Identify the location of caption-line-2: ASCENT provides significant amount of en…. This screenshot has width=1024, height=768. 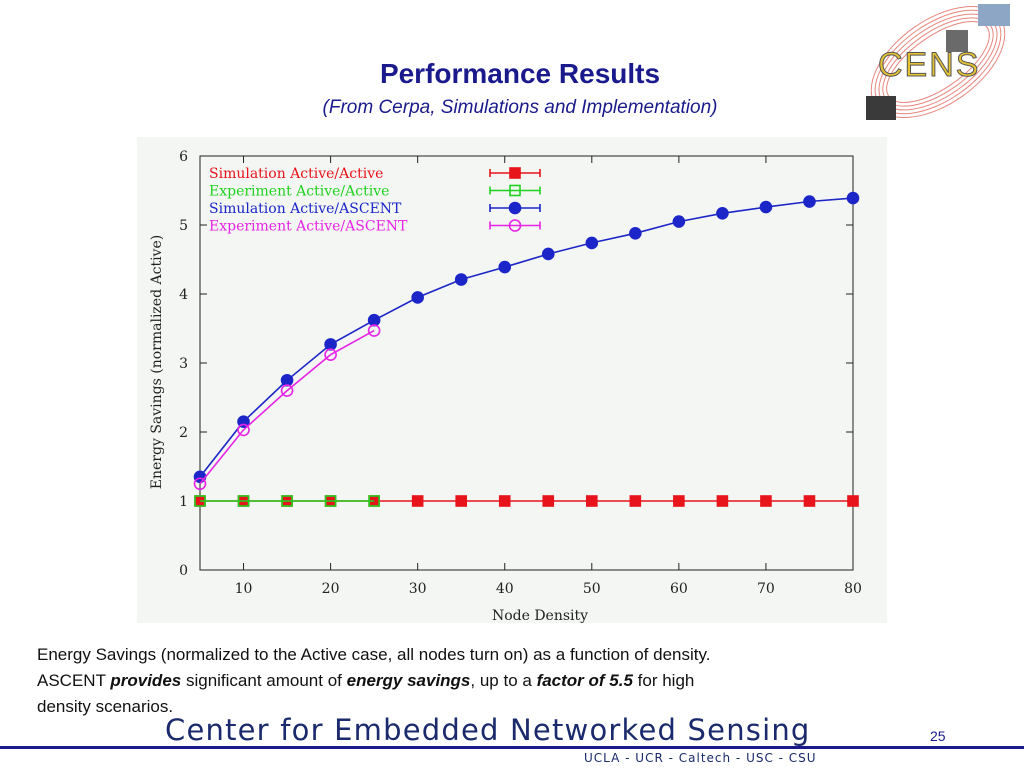
(507, 681).